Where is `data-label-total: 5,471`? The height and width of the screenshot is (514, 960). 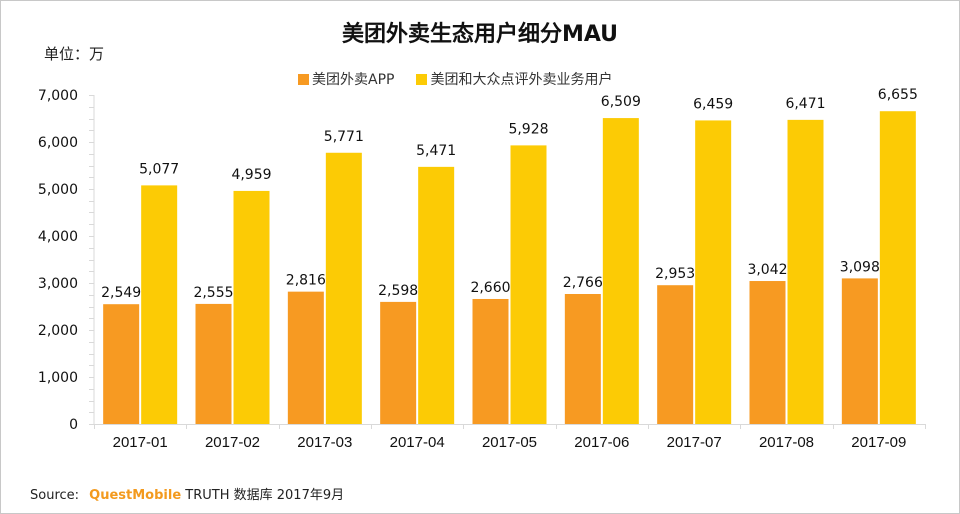
data-label-total: 5,471 is located at coordinates (436, 151).